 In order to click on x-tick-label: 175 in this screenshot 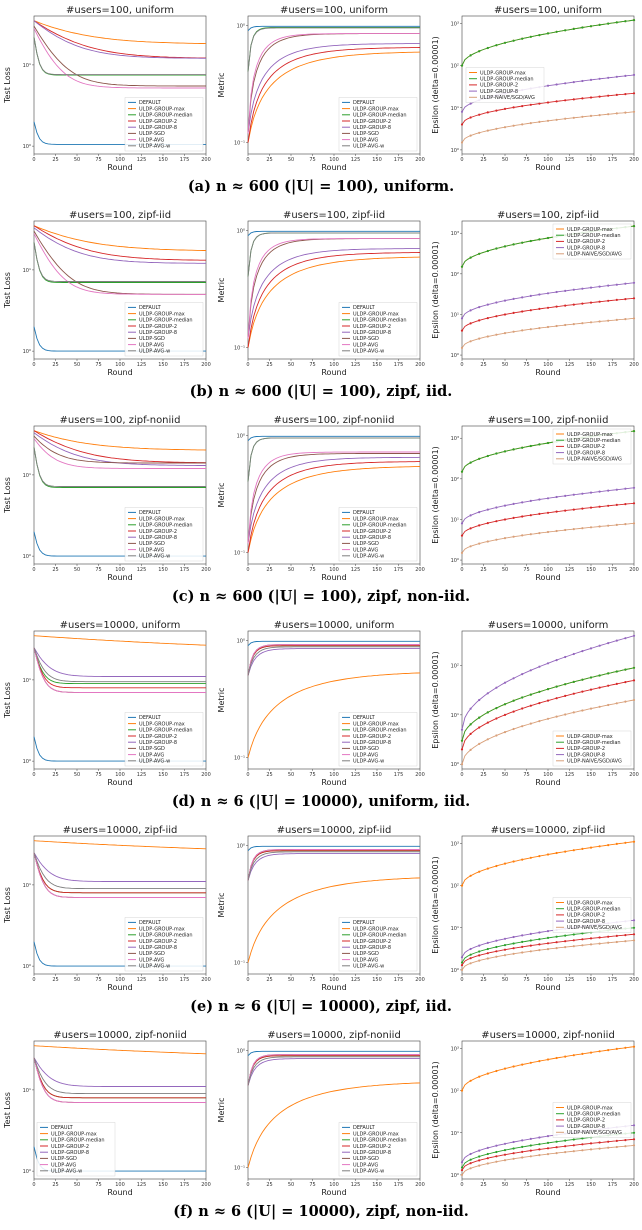, I will do `click(399, 1185)`.